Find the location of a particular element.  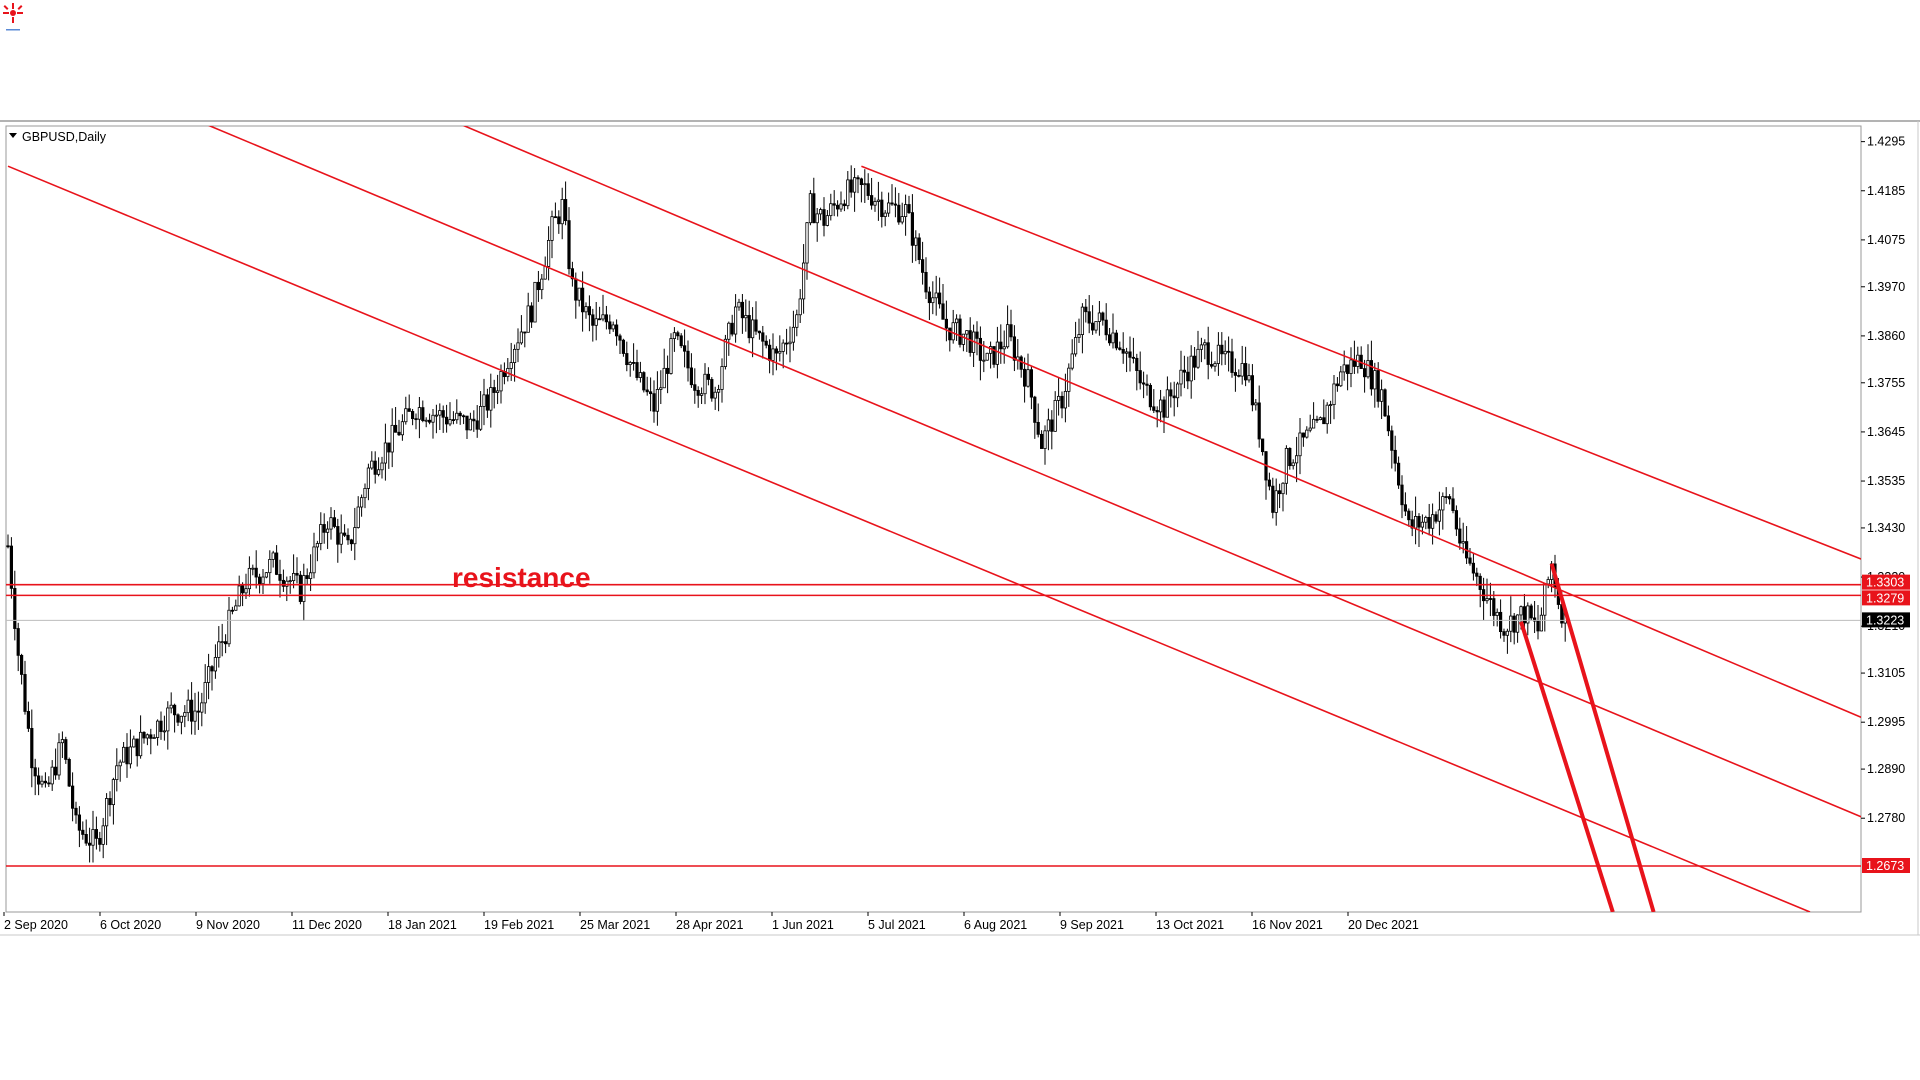

price-axis-label: 1.3970 is located at coordinates (1886, 287).